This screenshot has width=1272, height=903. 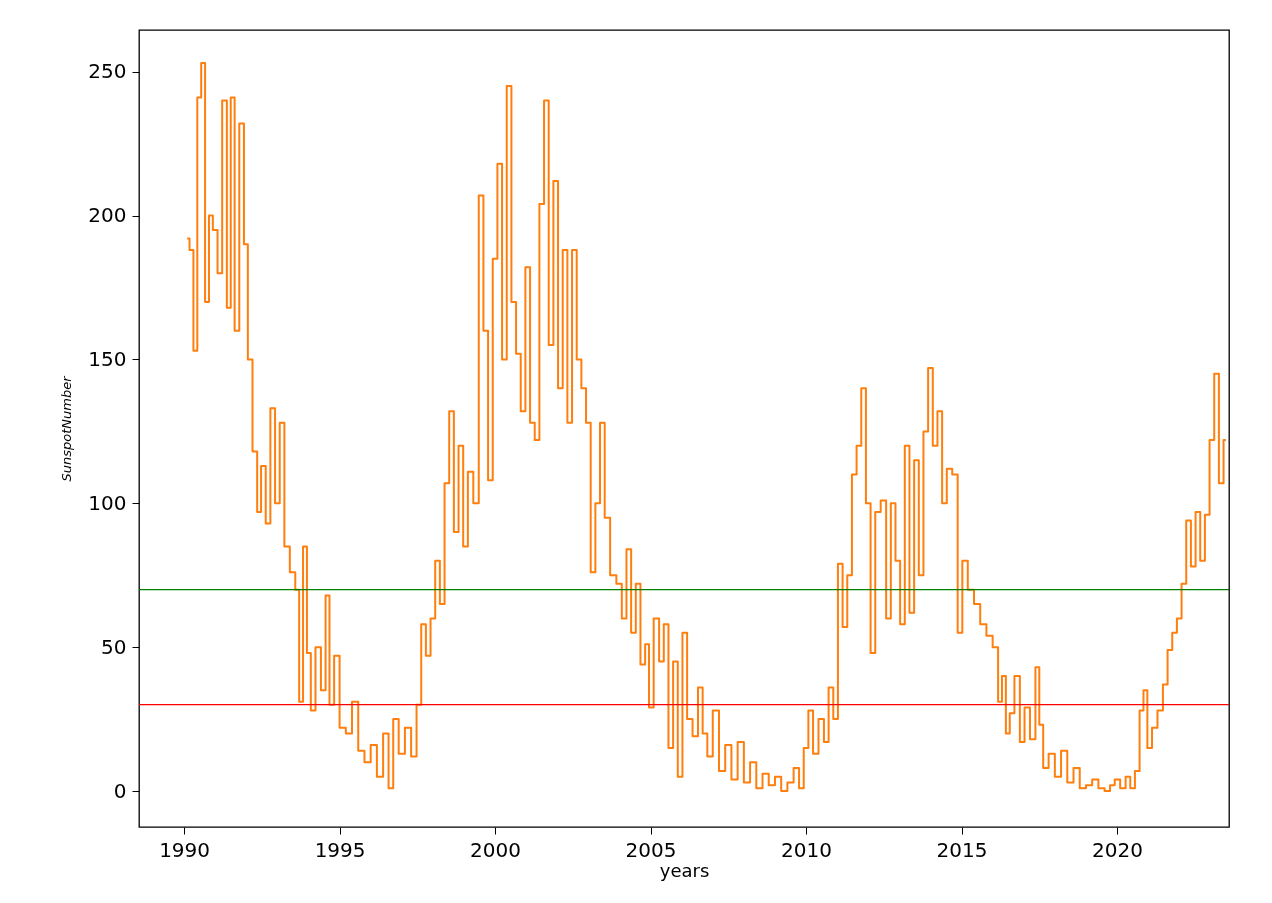 I want to click on y-axis-title: SunspotNumber, so click(x=67, y=428).